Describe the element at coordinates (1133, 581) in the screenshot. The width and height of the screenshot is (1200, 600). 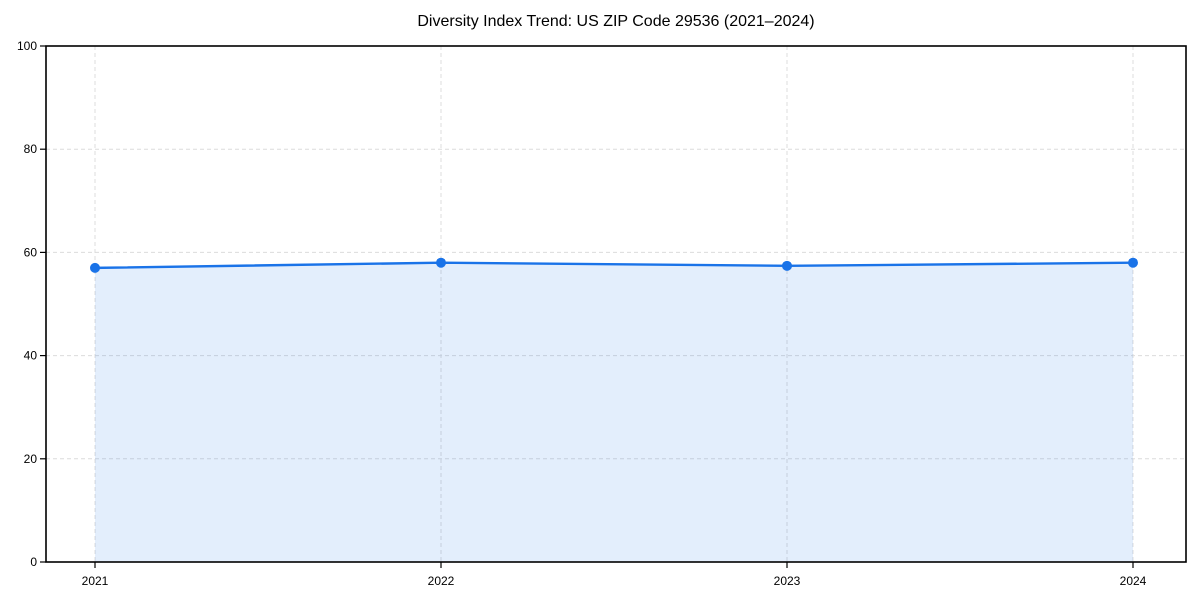
I see `x-tick-label: 2024` at that location.